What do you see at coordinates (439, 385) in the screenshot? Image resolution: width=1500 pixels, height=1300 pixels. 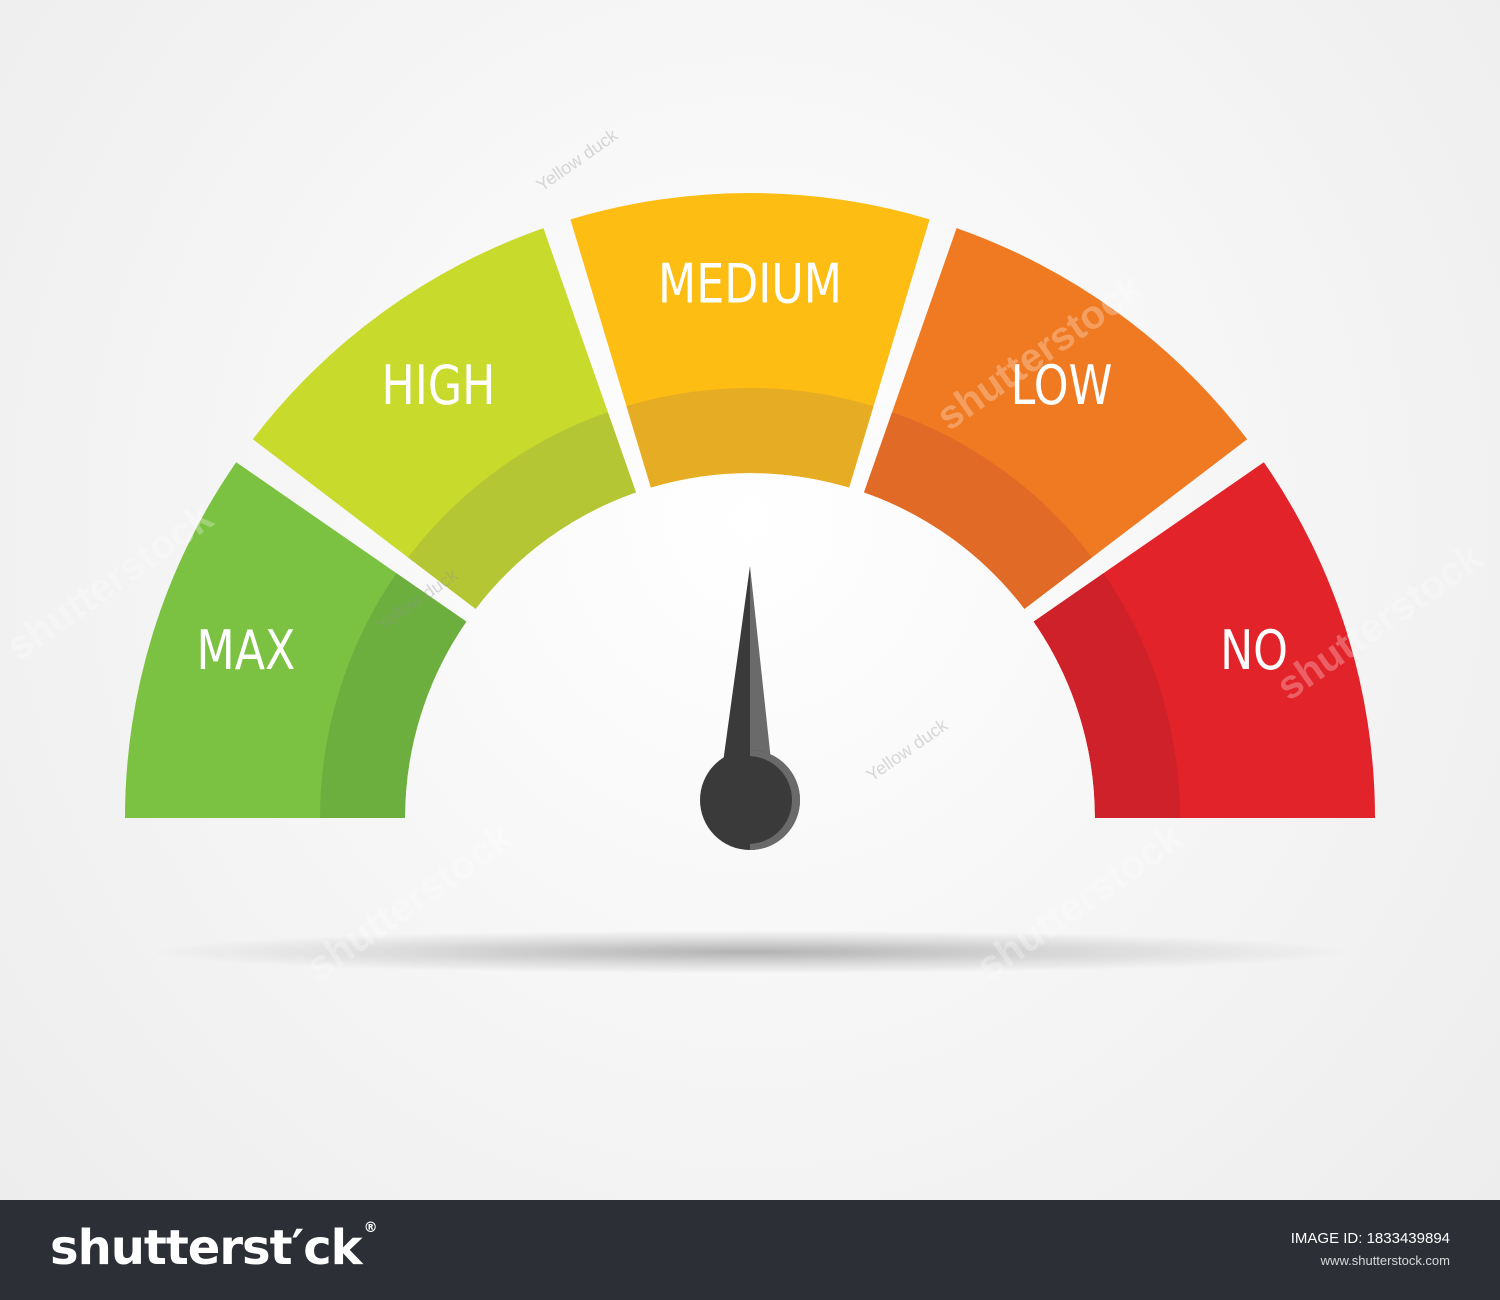 I see `gauge-label-high: HIGH` at bounding box center [439, 385].